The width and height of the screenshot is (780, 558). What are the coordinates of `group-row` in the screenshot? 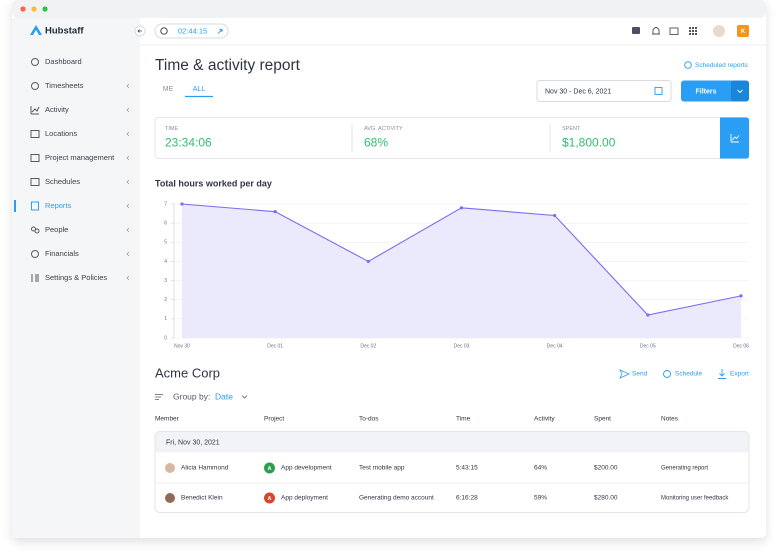 It's located at (452, 442).